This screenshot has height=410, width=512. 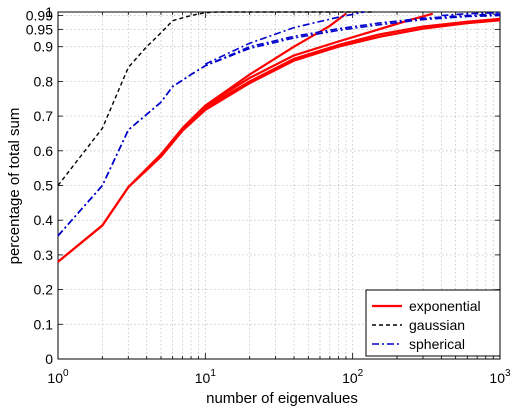 I want to click on y-tick-label: 0.7, so click(x=44, y=116).